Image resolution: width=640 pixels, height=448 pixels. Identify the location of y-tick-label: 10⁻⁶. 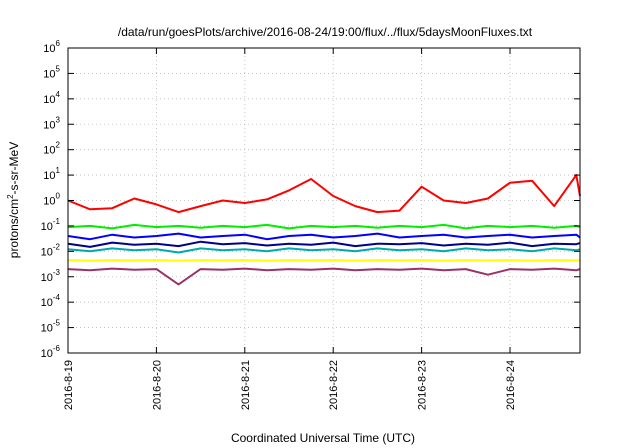
(51, 352).